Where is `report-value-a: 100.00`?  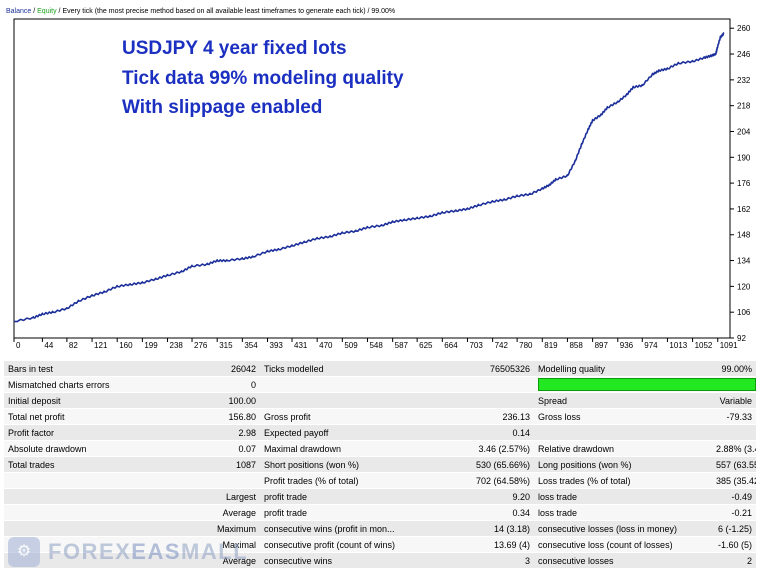 report-value-a: 100.00 is located at coordinates (218, 400).